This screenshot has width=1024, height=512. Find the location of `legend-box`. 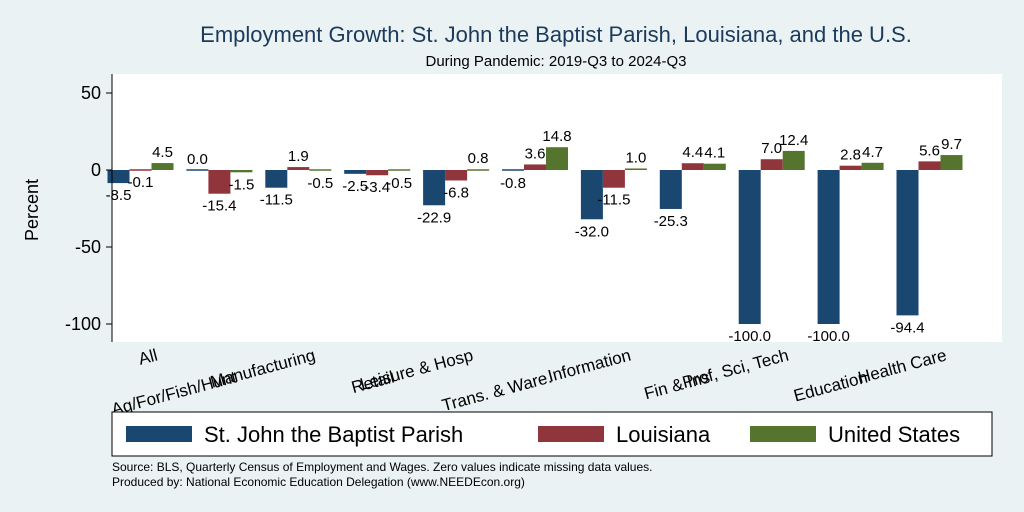

legend-box is located at coordinates (552, 434).